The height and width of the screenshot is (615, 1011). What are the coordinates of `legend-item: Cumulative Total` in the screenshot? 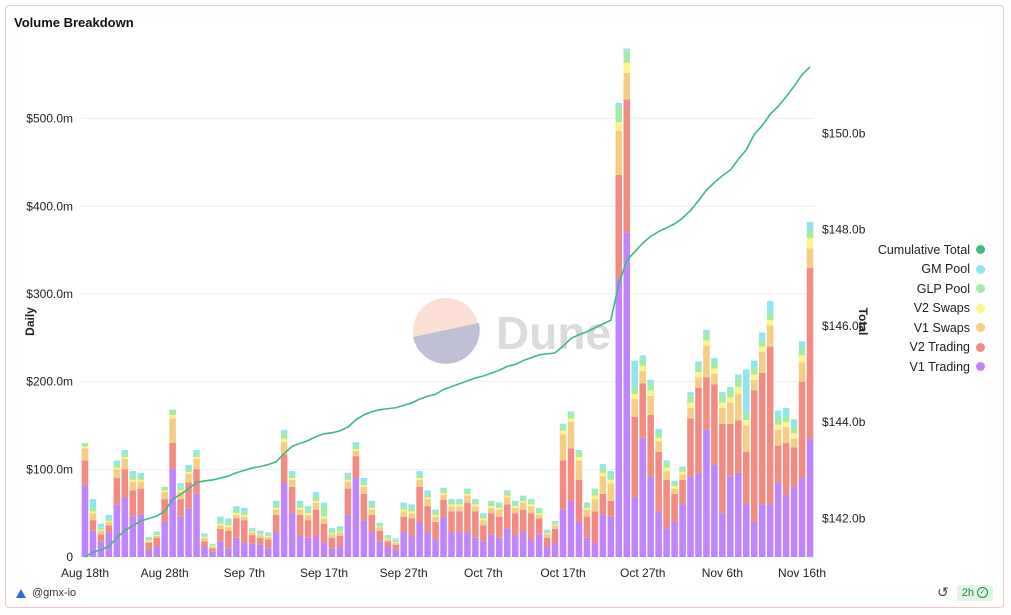 It's located at (910, 250).